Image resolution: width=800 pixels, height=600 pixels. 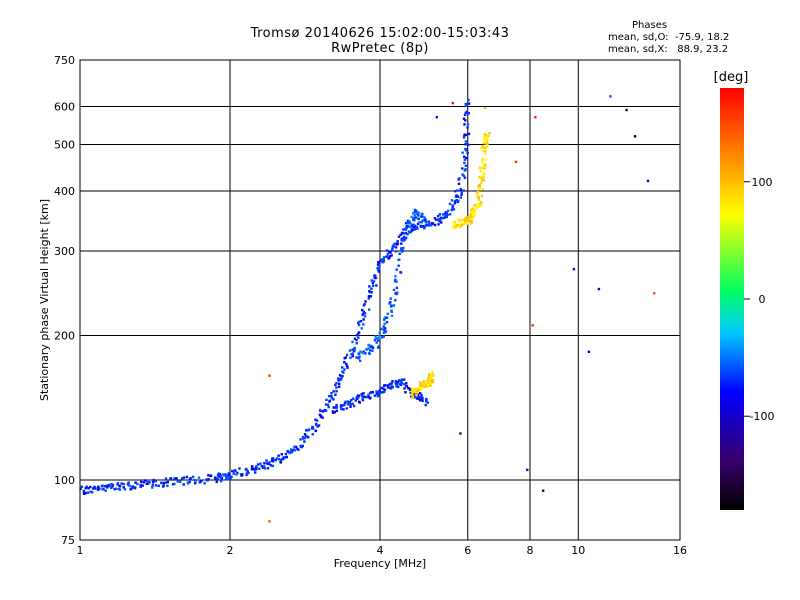 What do you see at coordinates (759, 299) in the screenshot?
I see `colorbar-ticks: 100 0 -100` at bounding box center [759, 299].